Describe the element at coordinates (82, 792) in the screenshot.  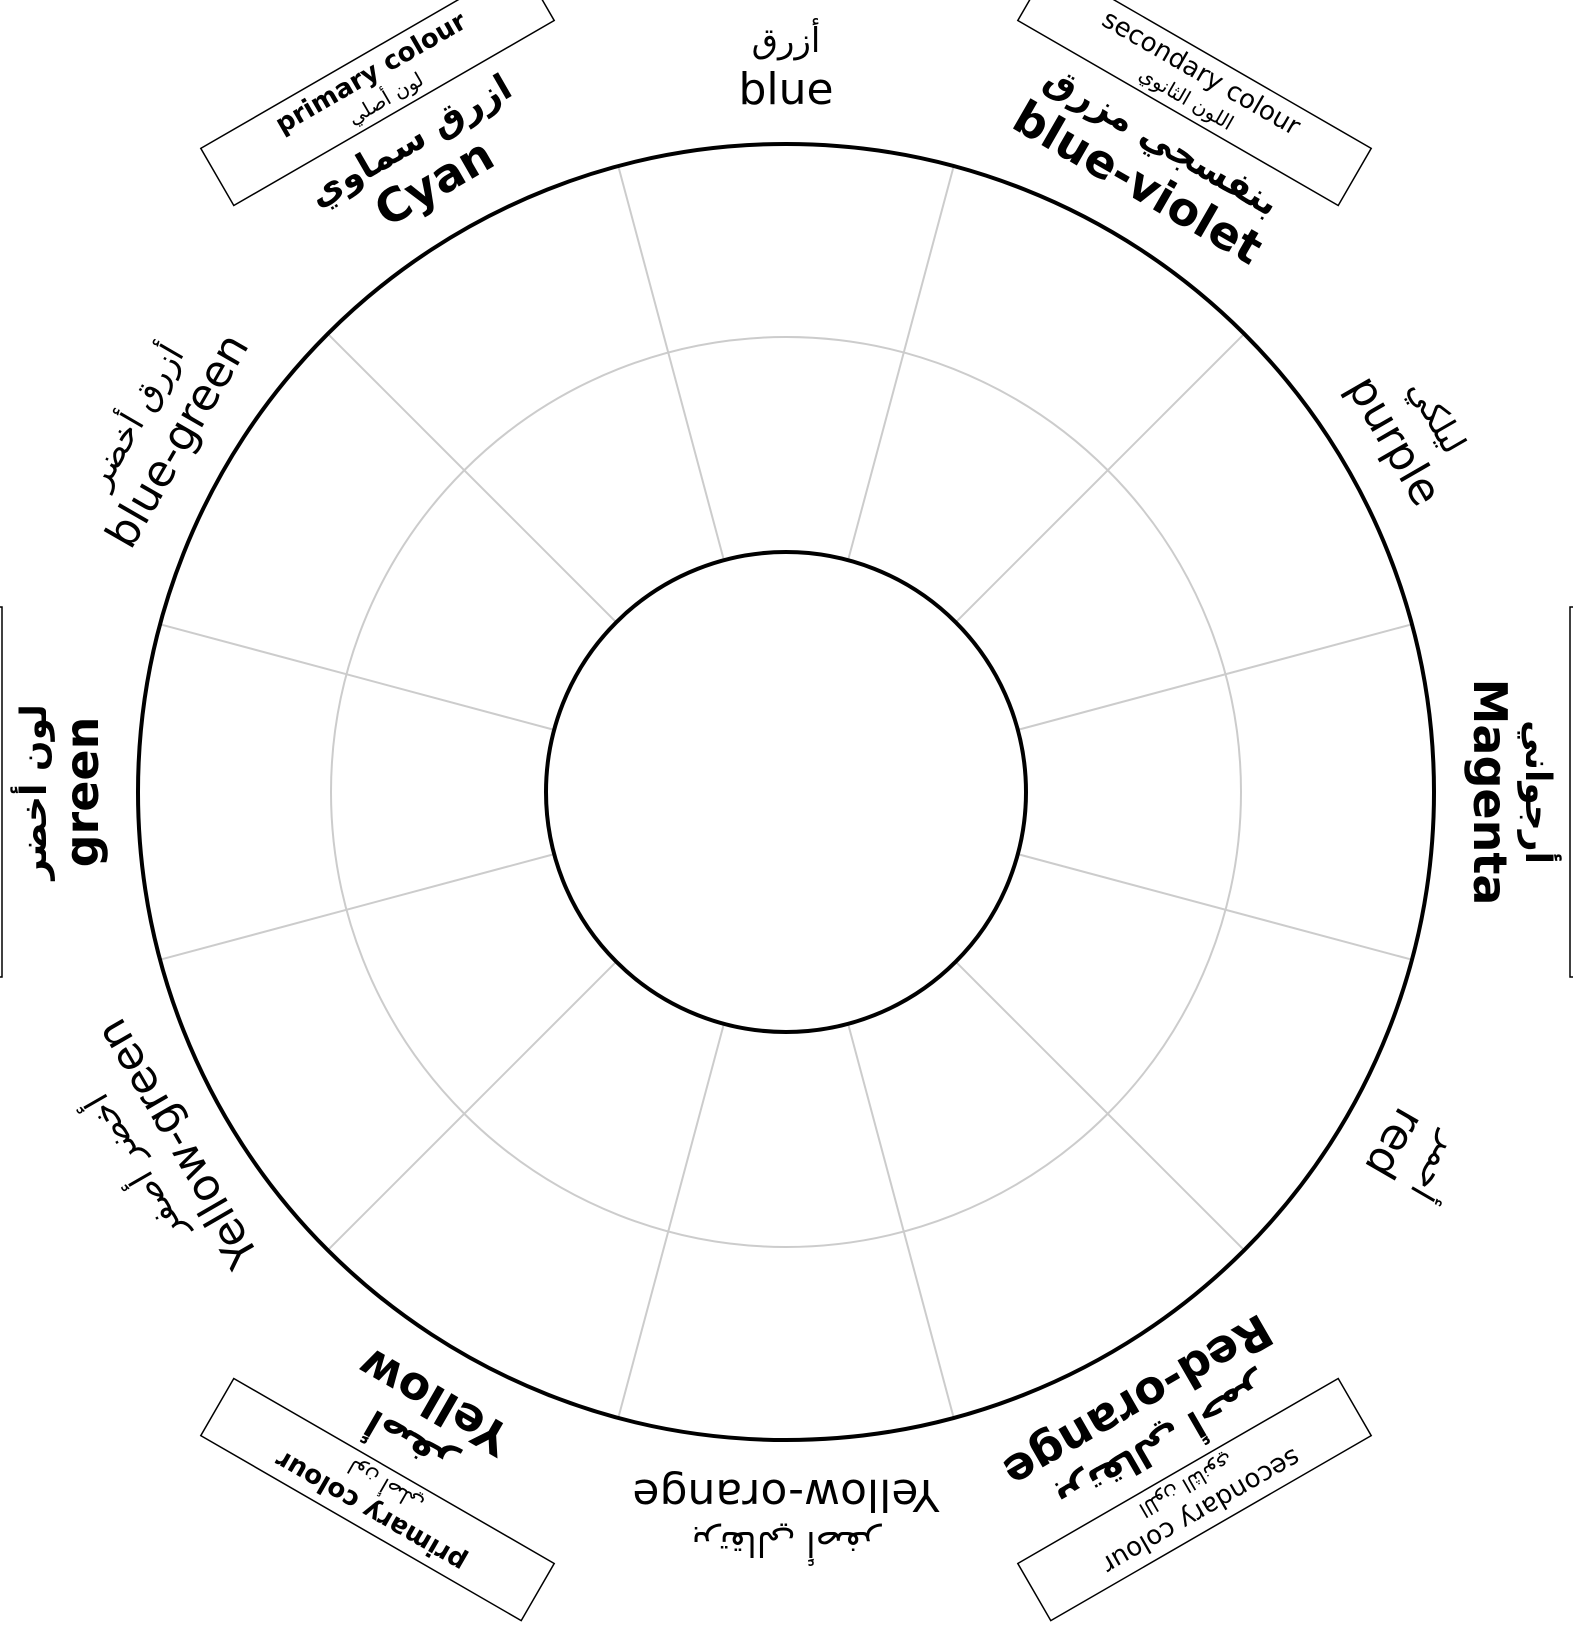
I see `label-en-green: green` at that location.